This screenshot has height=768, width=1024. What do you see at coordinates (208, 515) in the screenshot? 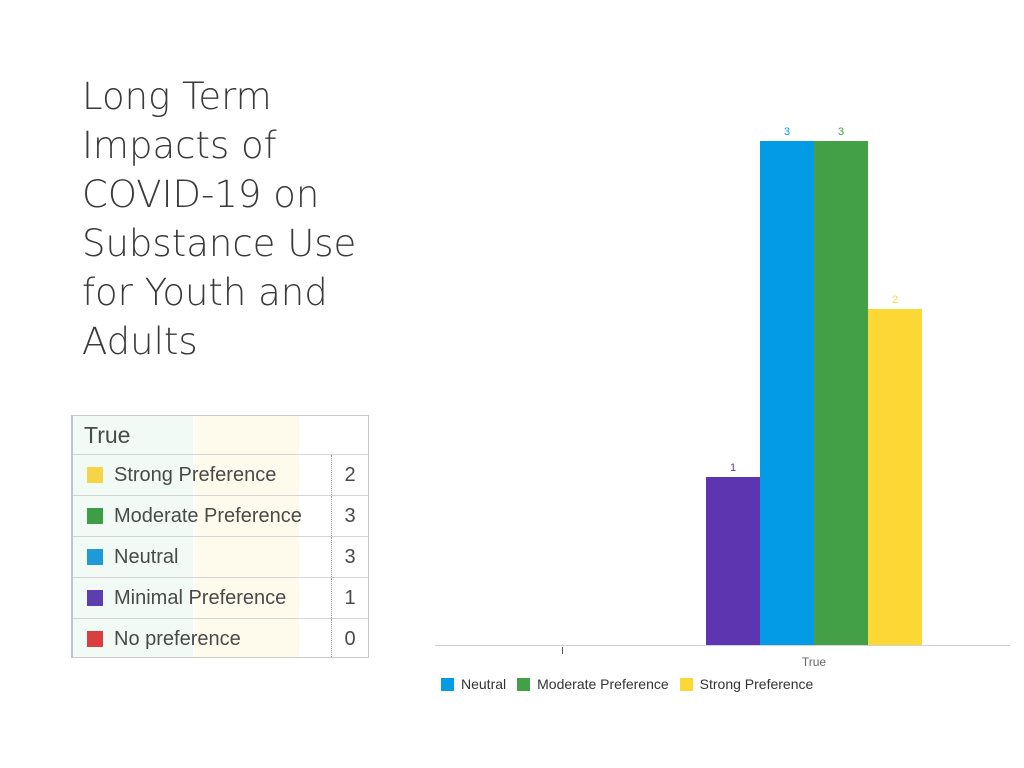
I see `row-label: Moderate Preference` at bounding box center [208, 515].